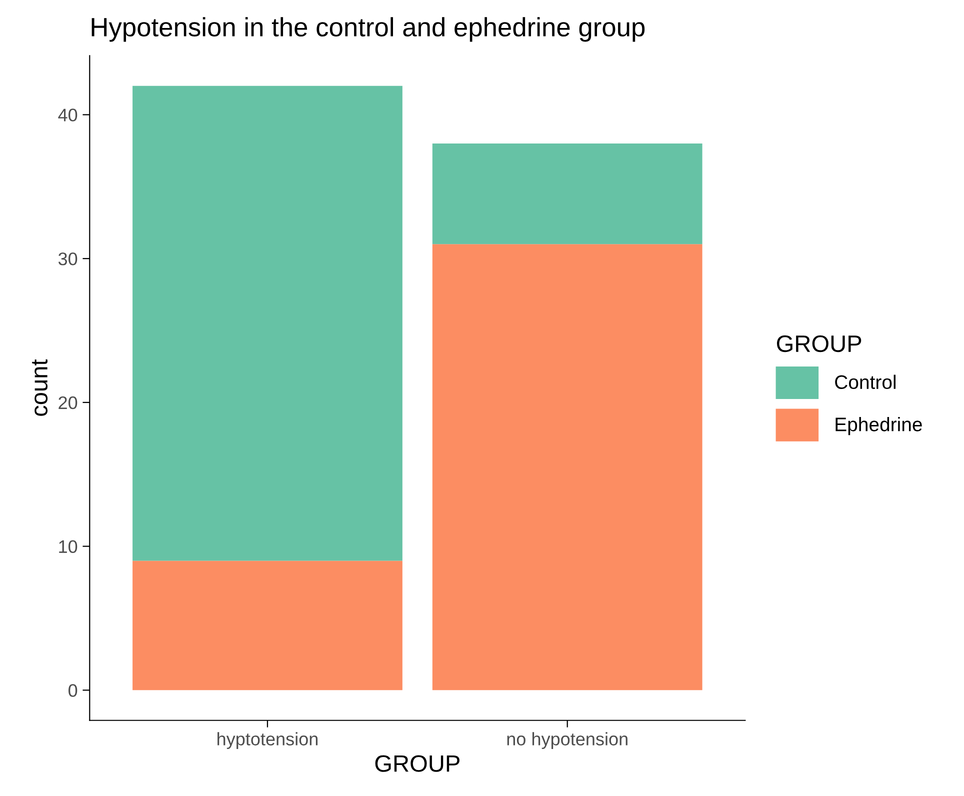 The image size is (964, 796). What do you see at coordinates (567, 741) in the screenshot?
I see `x-tick-label: no hypotension` at bounding box center [567, 741].